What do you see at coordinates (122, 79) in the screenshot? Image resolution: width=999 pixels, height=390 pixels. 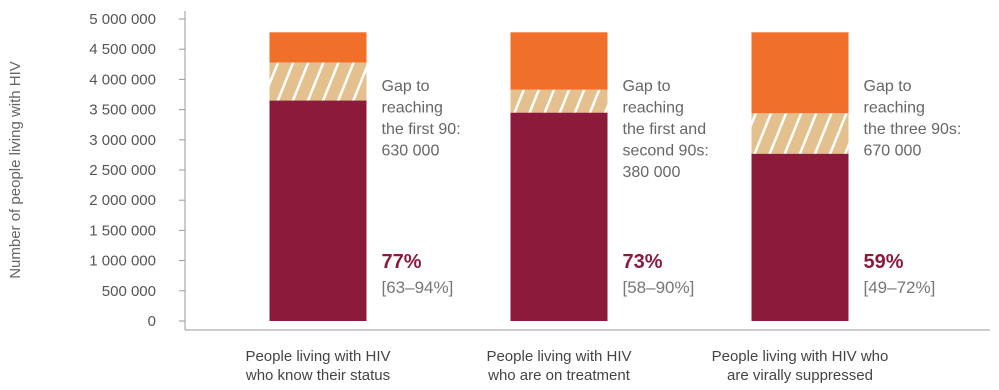 I see `y-tick-label: 4 000 000` at bounding box center [122, 79].